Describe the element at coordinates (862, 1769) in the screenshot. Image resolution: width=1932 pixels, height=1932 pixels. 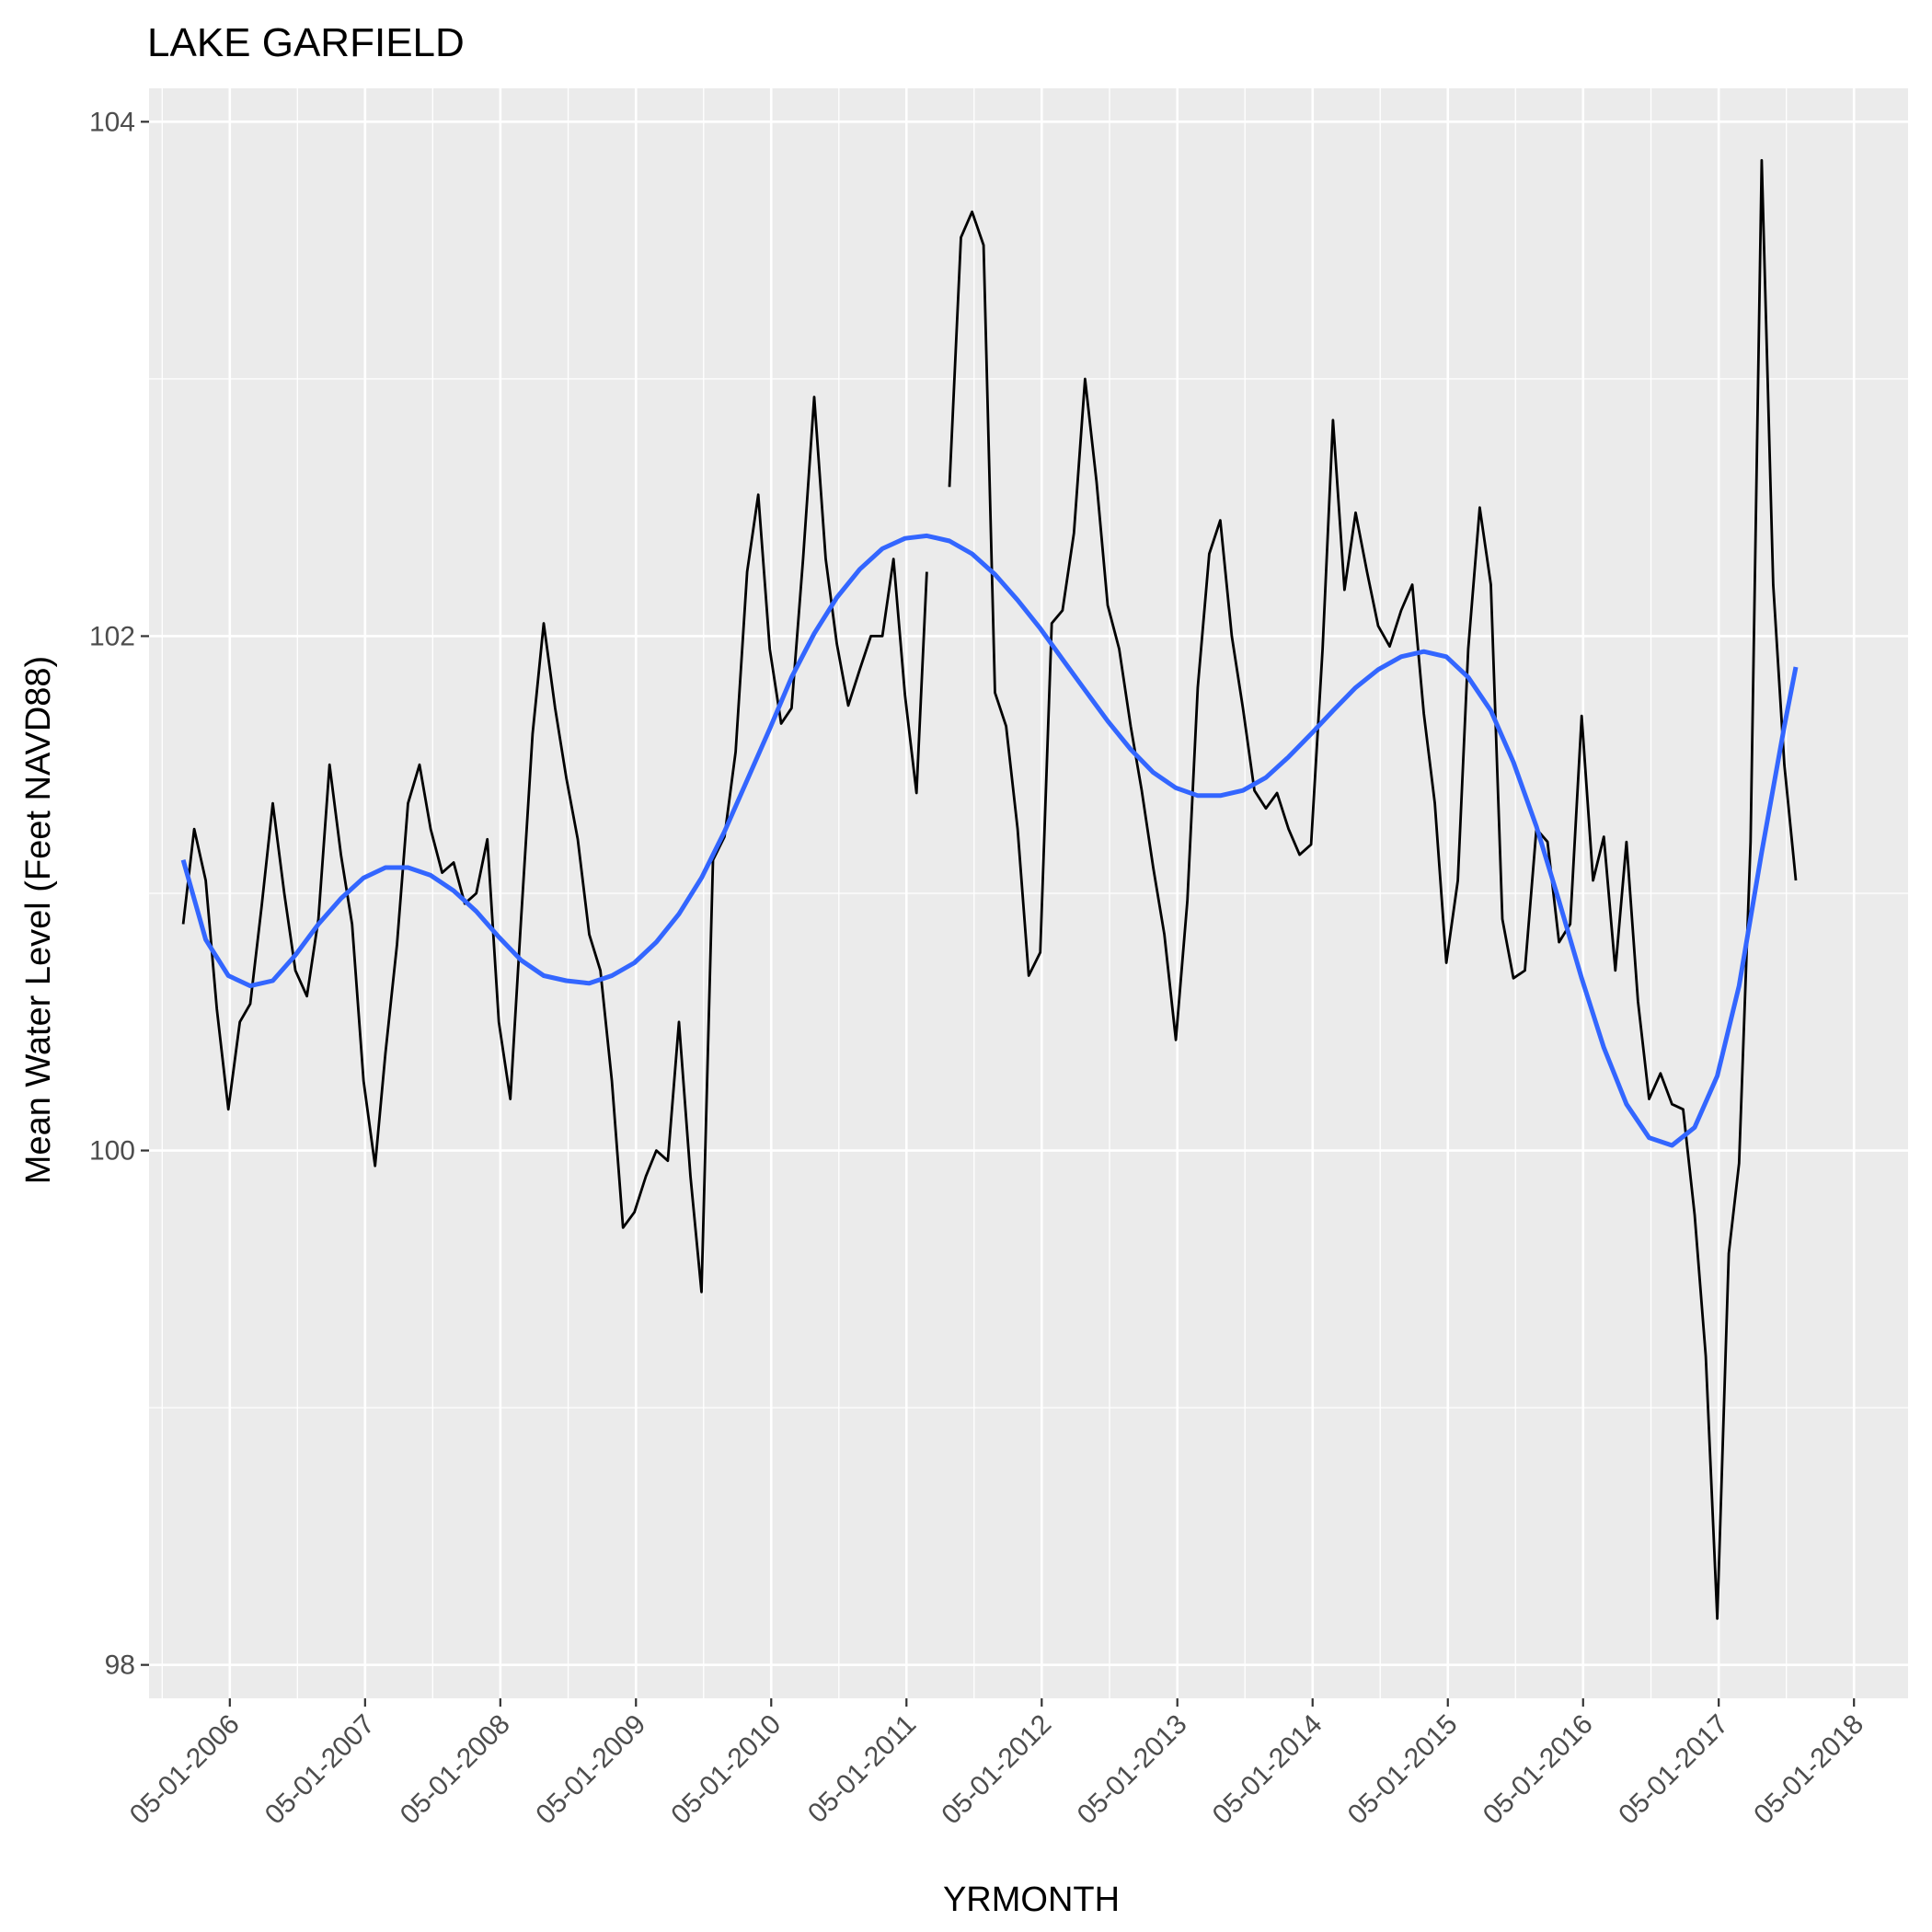
I see `x-tick-label: 05-01-2011` at that location.